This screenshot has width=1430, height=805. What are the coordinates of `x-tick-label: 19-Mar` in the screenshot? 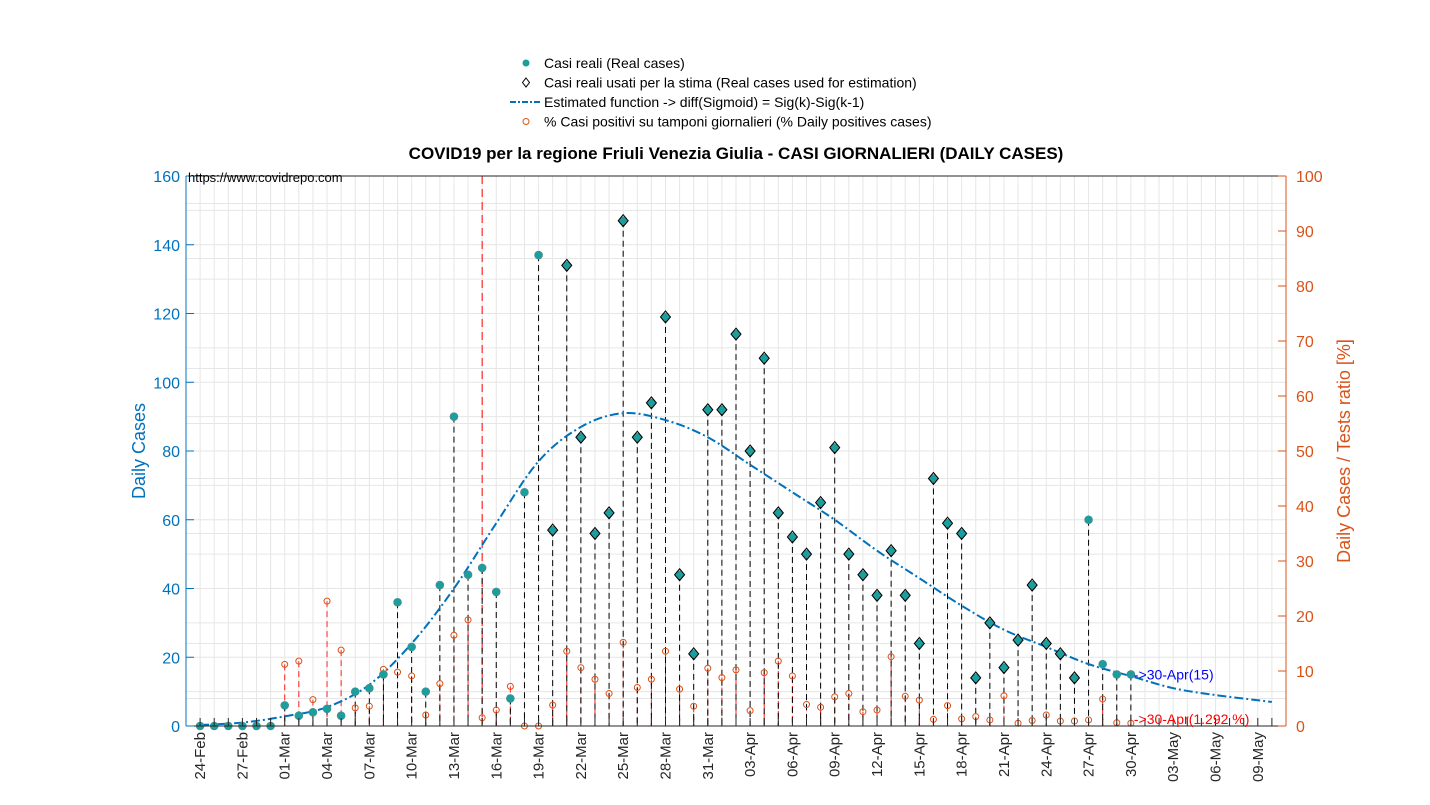 It's located at (539, 756).